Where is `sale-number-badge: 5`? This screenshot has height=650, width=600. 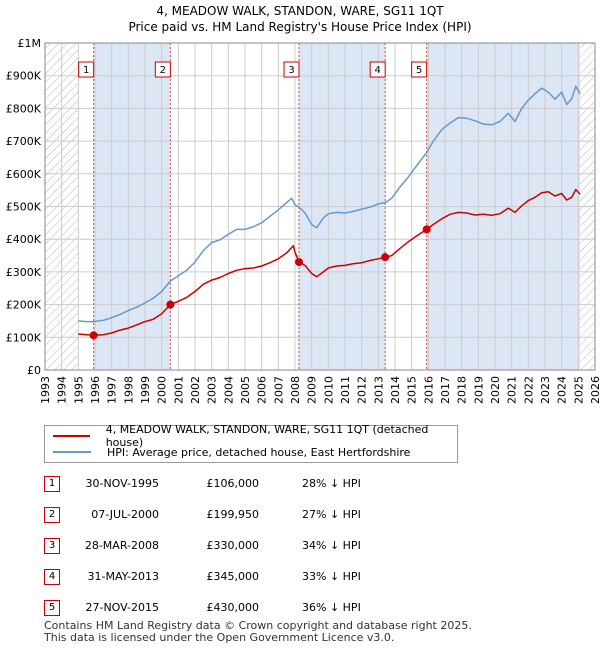
sale-number-badge: 5 is located at coordinates (52, 608).